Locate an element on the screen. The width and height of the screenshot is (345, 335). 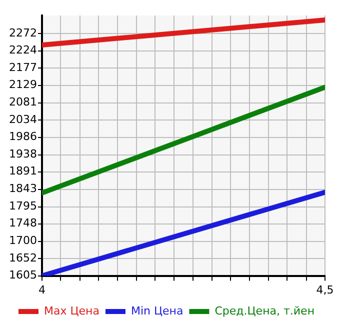
y-tick-label: 1748 is located at coordinates (22, 223).